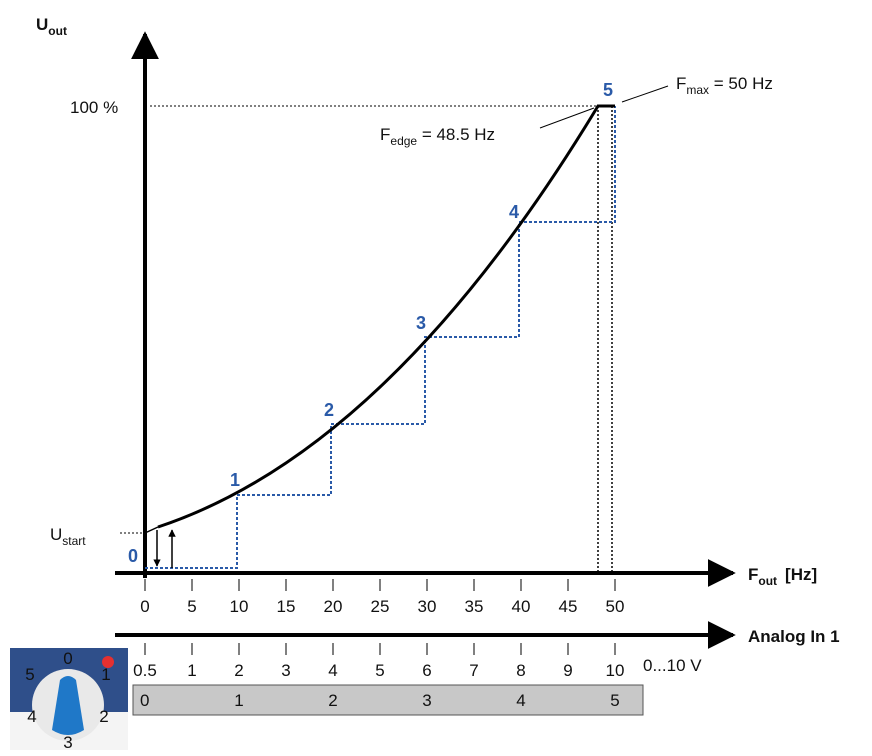 The width and height of the screenshot is (872, 756). Describe the element at coordinates (614, 700) in the screenshot. I see `selector-label: 5` at that location.